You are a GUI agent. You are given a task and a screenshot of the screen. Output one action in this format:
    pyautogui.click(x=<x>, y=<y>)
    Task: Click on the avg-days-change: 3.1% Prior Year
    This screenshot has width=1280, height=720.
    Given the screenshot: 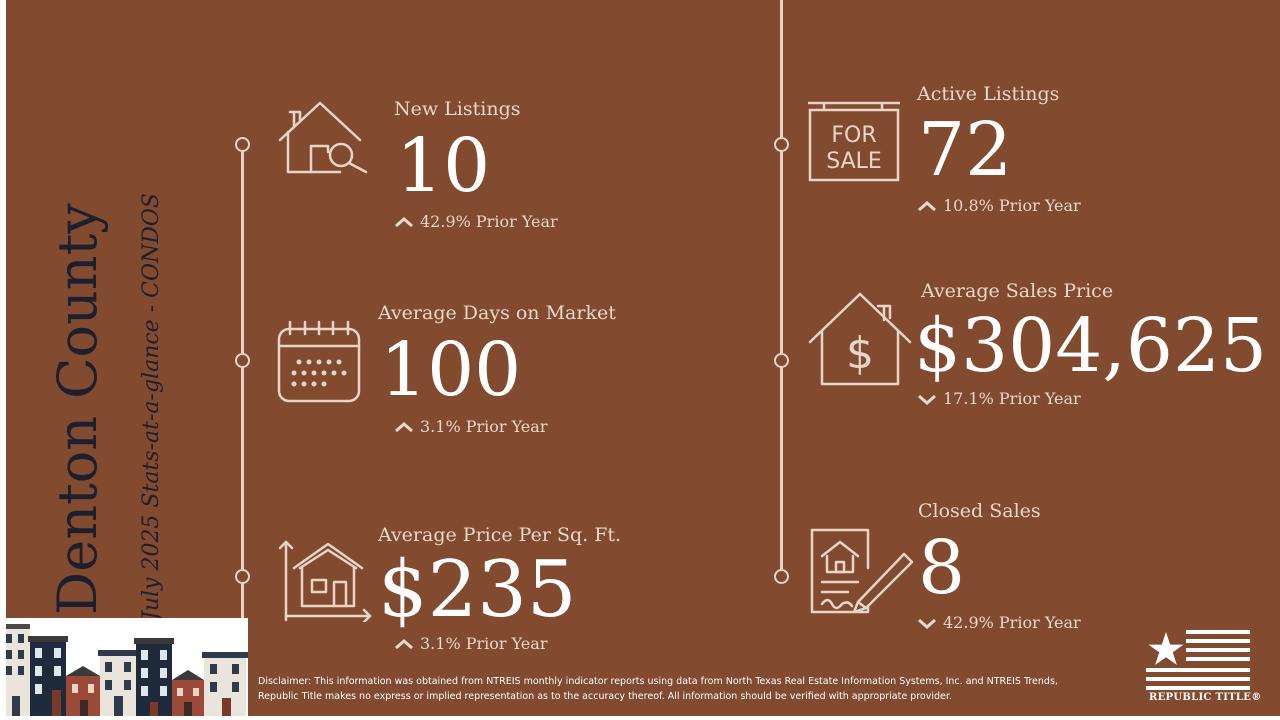 What is the action you would take?
    pyautogui.click(x=470, y=427)
    